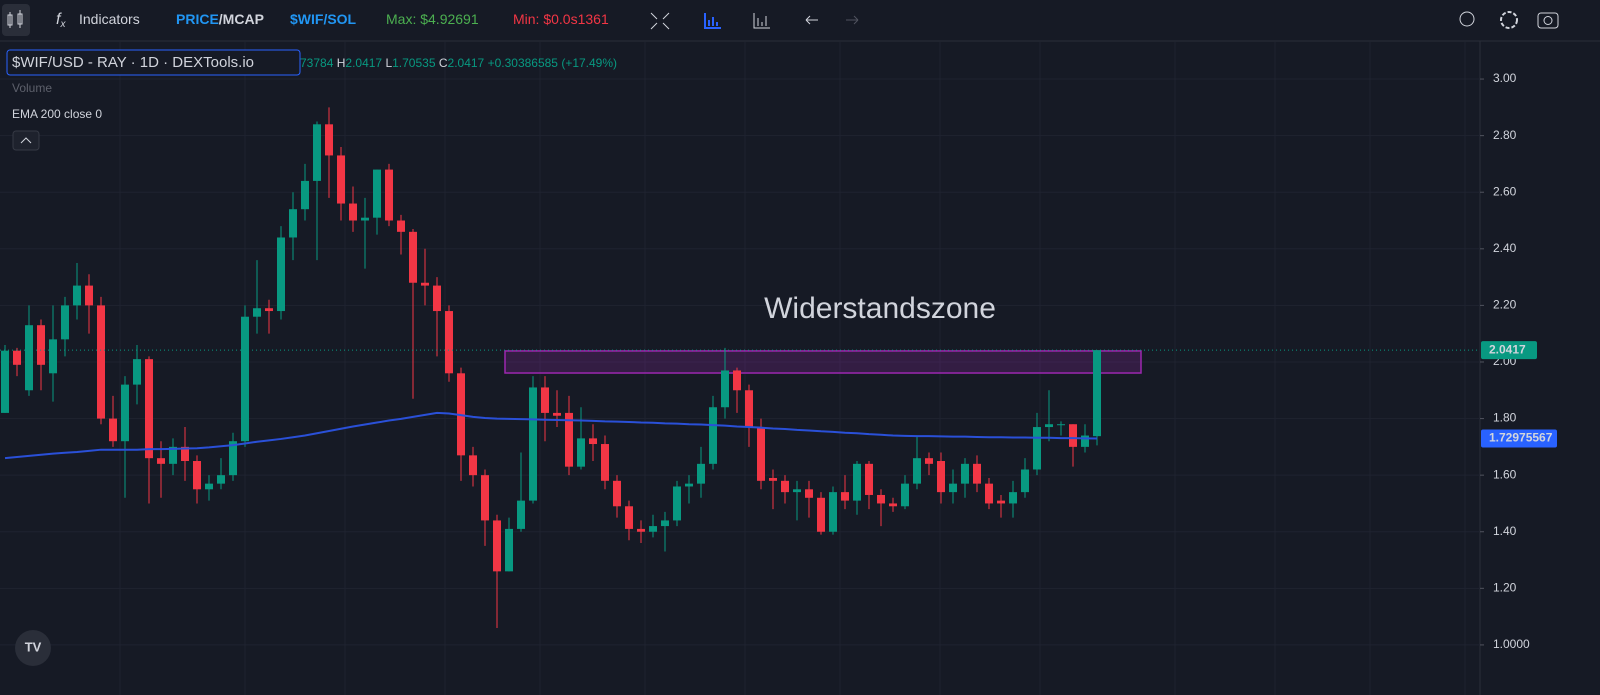  What do you see at coordinates (220, 19) in the screenshot?
I see `price-mcap-toggle: PRICE/MCAP` at bounding box center [220, 19].